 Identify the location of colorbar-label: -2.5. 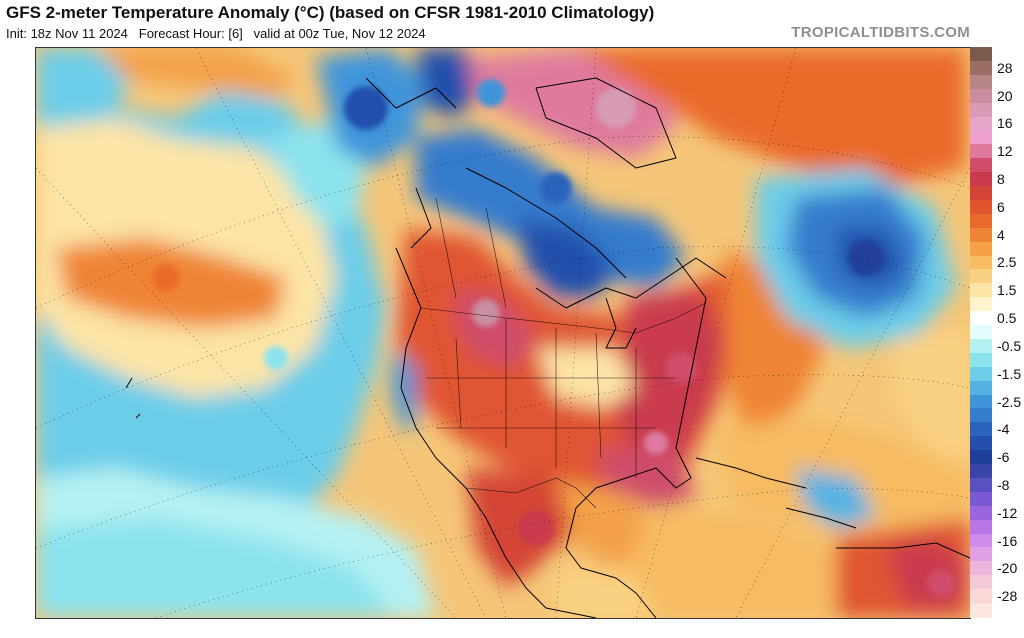
(1009, 401).